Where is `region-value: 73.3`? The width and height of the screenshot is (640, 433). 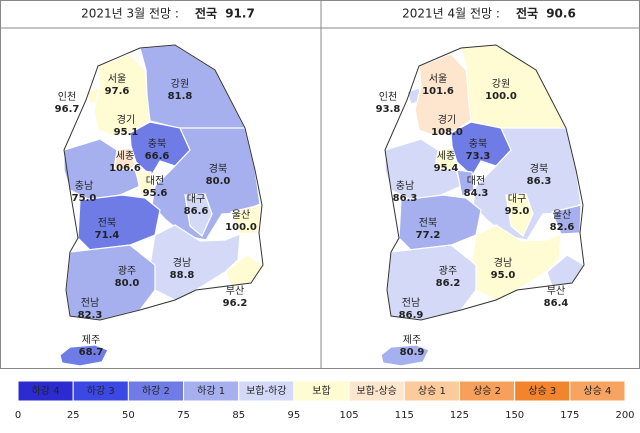
region-value: 73.3 is located at coordinates (478, 156).